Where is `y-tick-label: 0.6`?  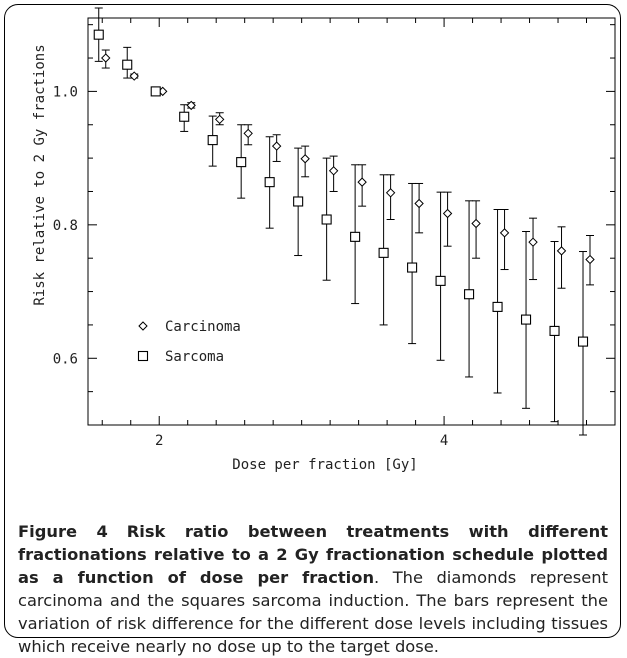
y-tick-label: 0.6 is located at coordinates (65, 359).